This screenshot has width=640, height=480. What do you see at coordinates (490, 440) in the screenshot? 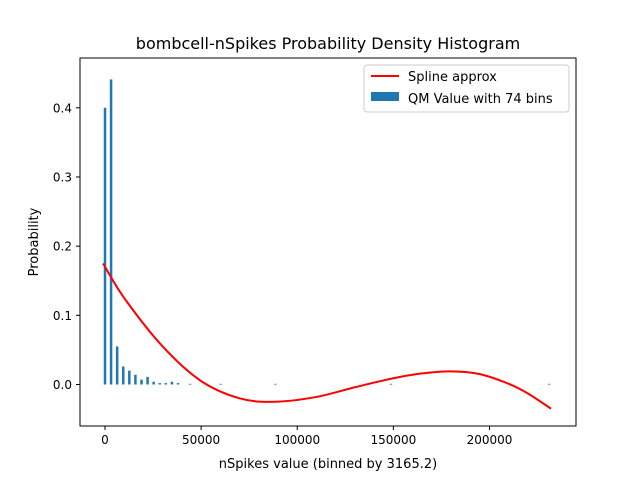
I see `x-tick-label: 200000` at bounding box center [490, 440].